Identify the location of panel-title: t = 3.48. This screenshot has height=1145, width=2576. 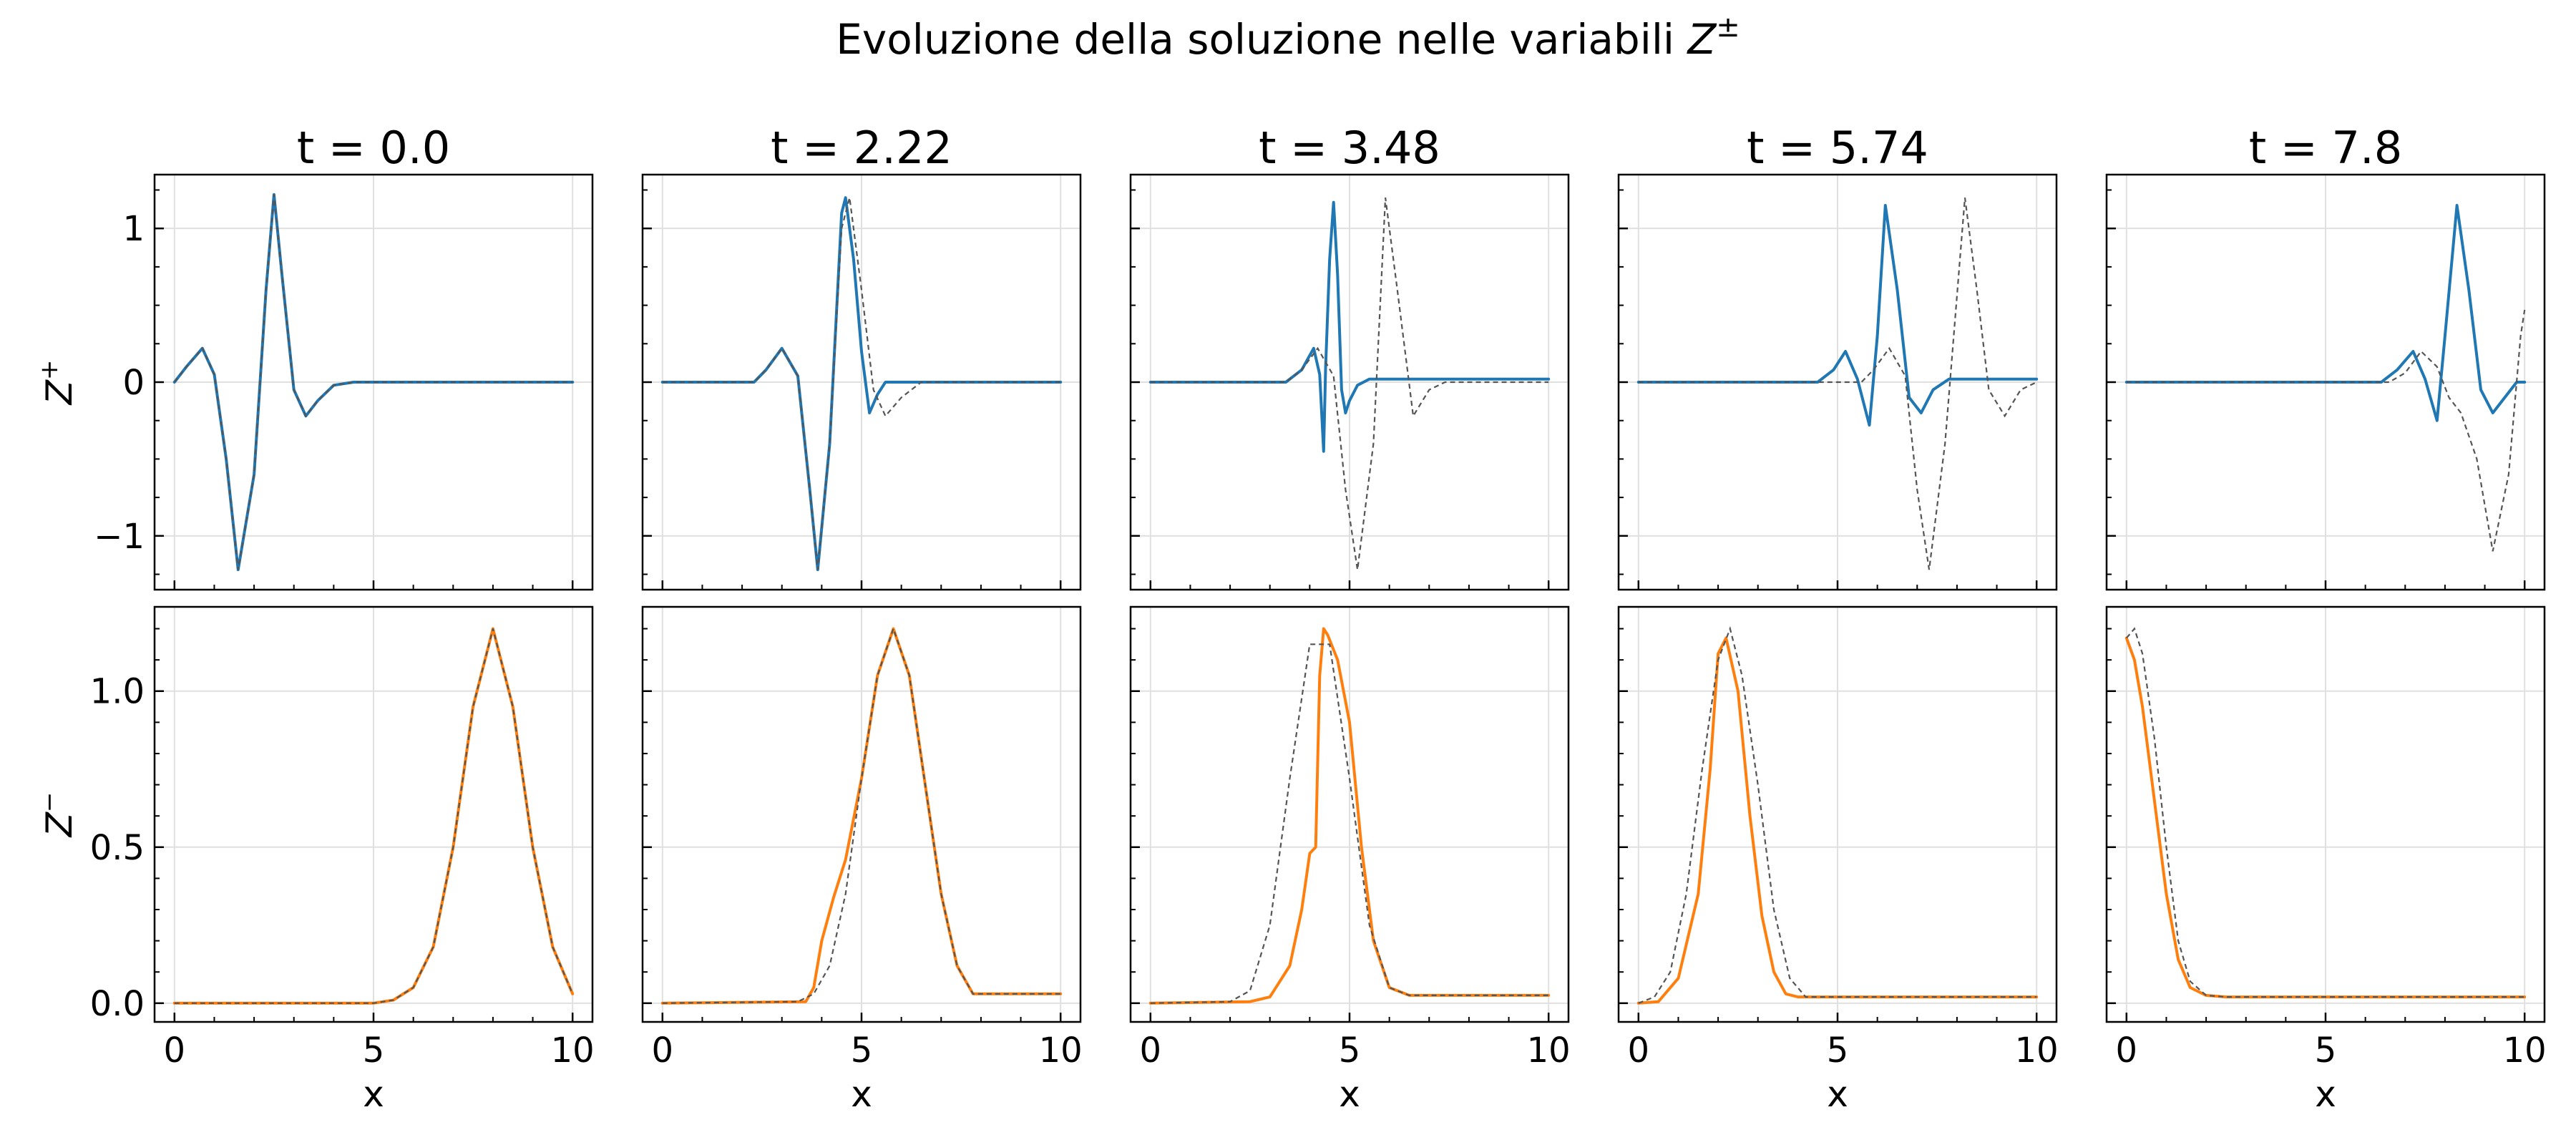
(1349, 148).